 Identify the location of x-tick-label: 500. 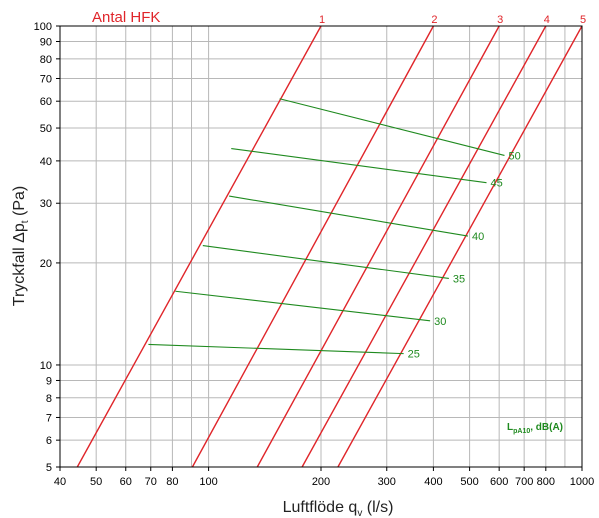
(469, 482).